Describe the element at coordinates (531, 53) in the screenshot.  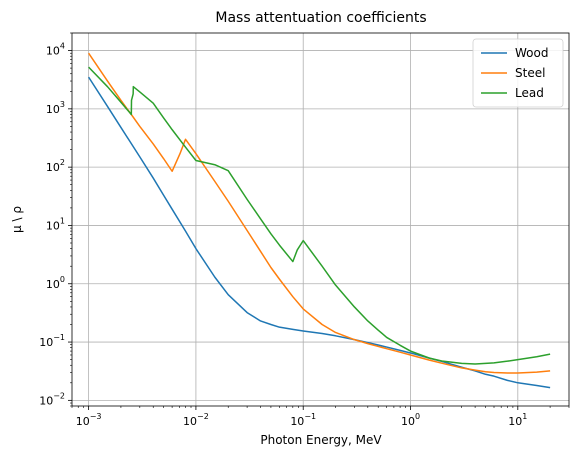
I see `legend-entry-wood: Wood` at that location.